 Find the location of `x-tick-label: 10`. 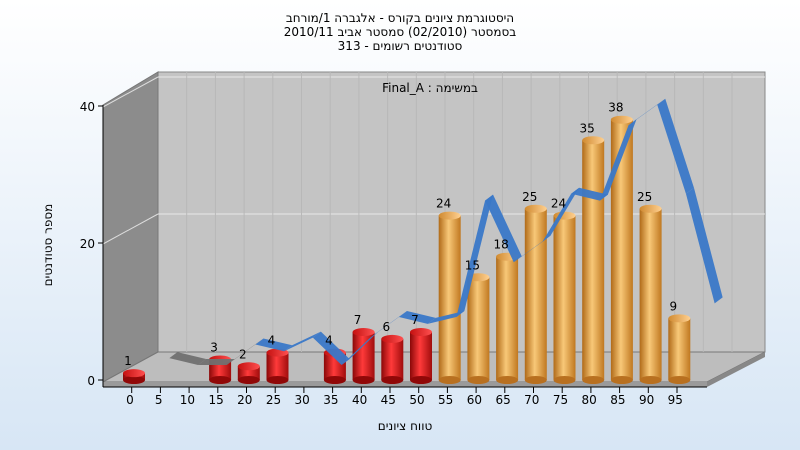

x-tick-label: 10 is located at coordinates (187, 400).